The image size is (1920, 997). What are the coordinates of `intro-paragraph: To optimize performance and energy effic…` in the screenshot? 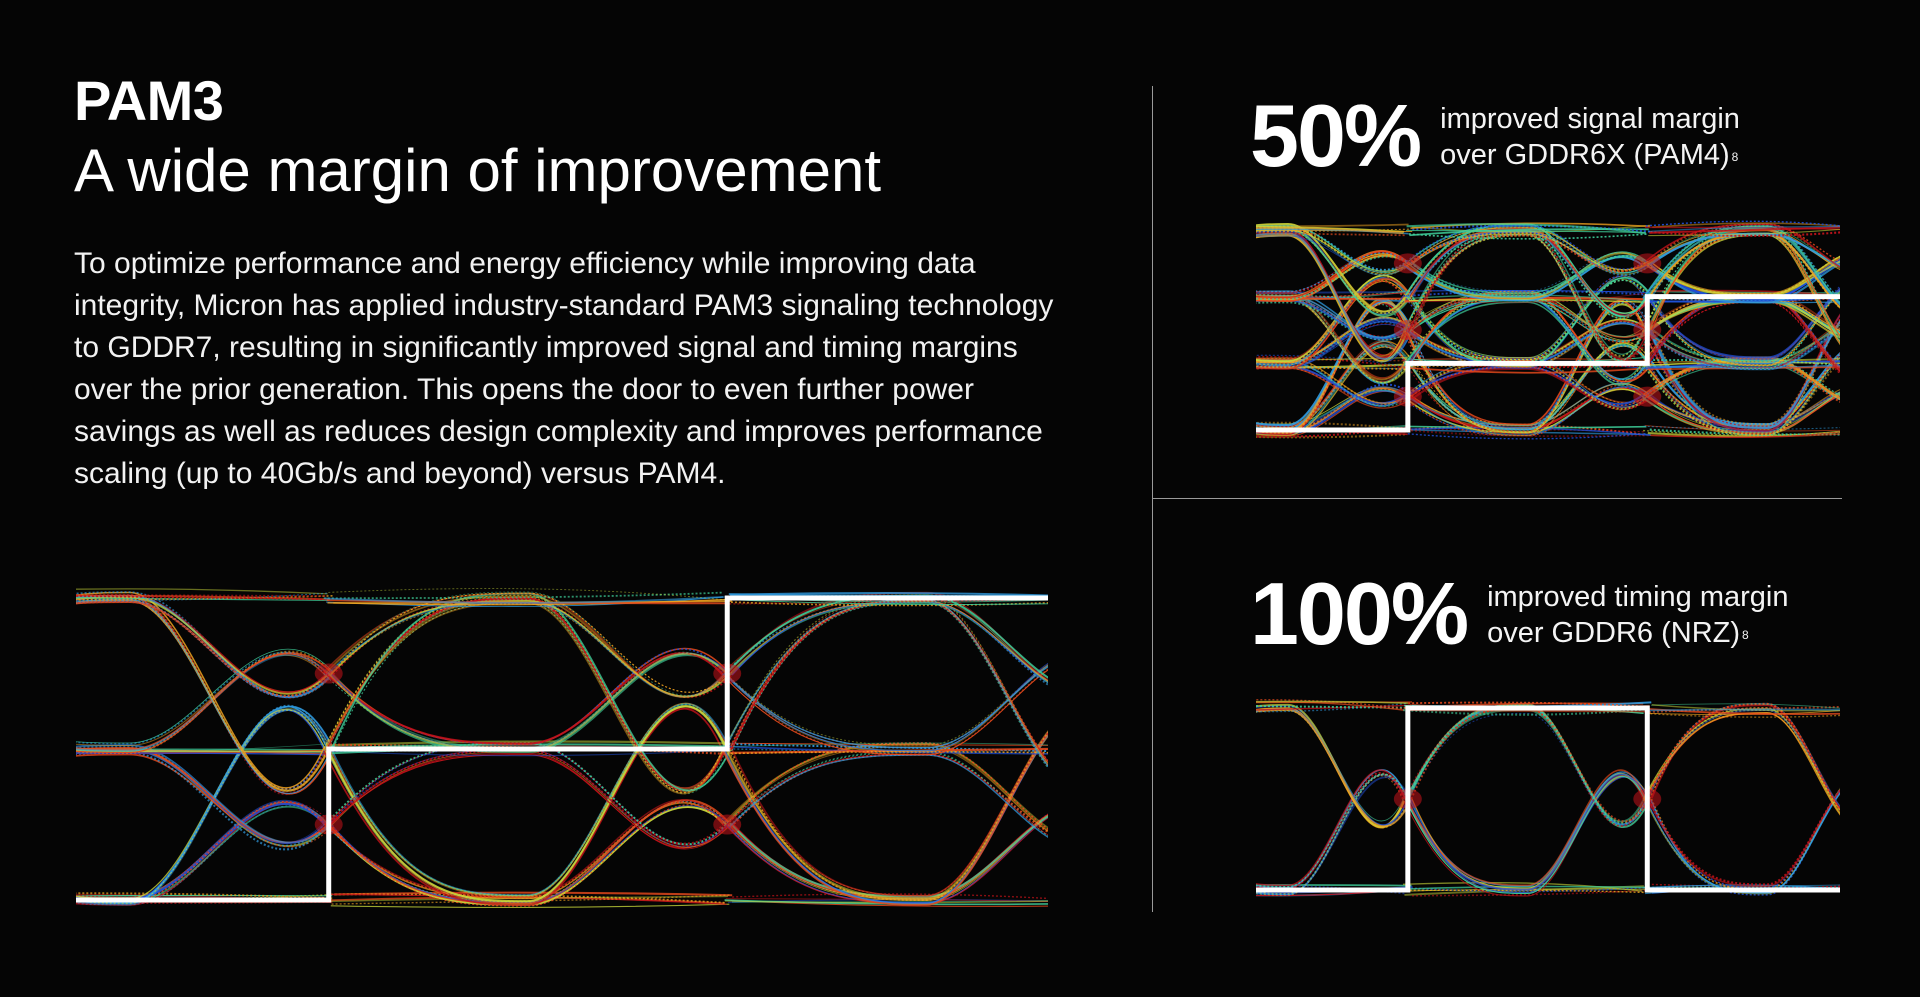 It's located at (564, 368).